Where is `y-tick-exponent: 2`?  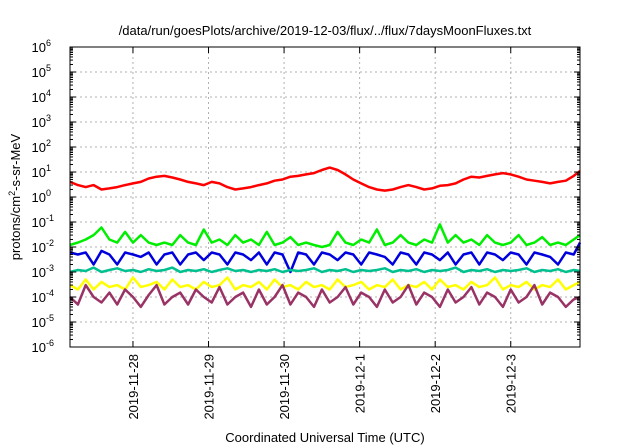
y-tick-exponent: 2 is located at coordinates (48, 143).